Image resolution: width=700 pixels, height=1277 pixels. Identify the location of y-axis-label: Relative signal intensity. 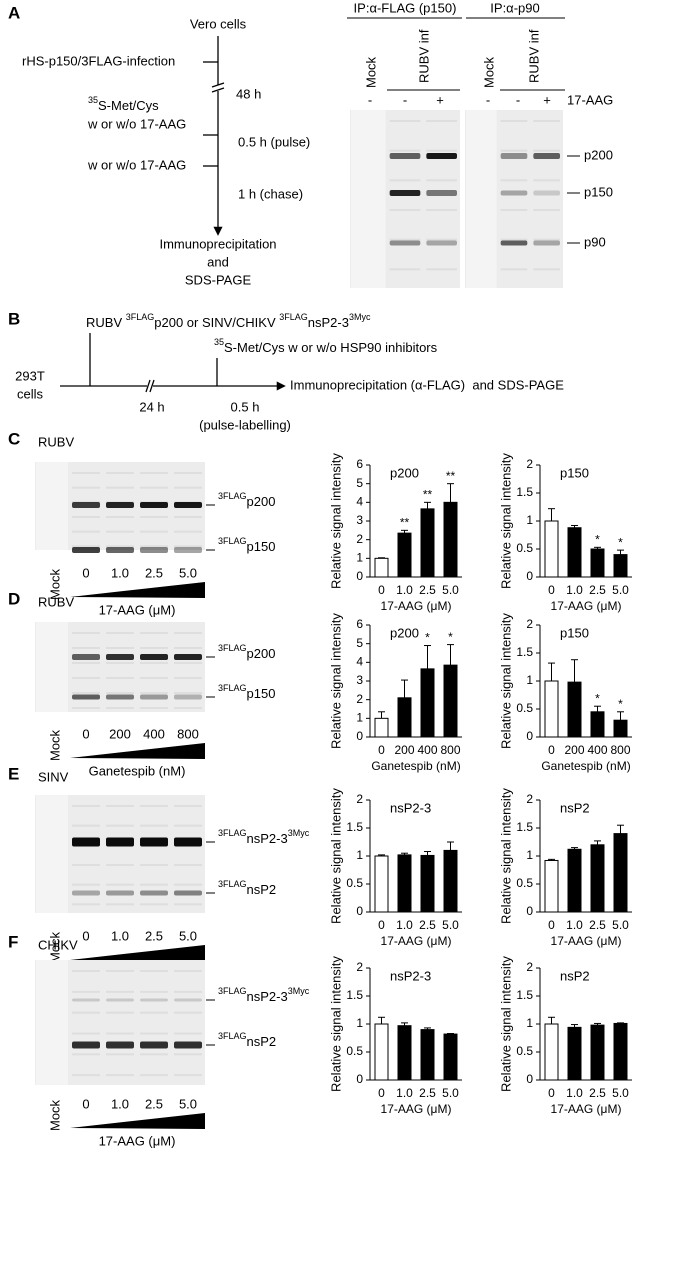
(505, 681).